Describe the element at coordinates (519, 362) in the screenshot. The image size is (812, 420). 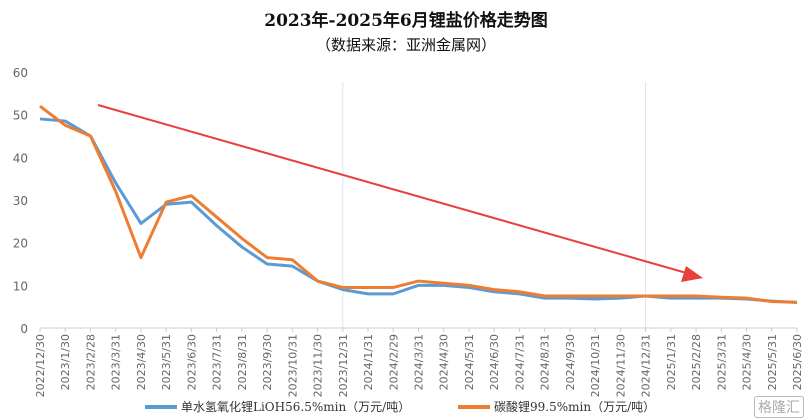
I see `x-tick-label: 2024/7/31` at that location.